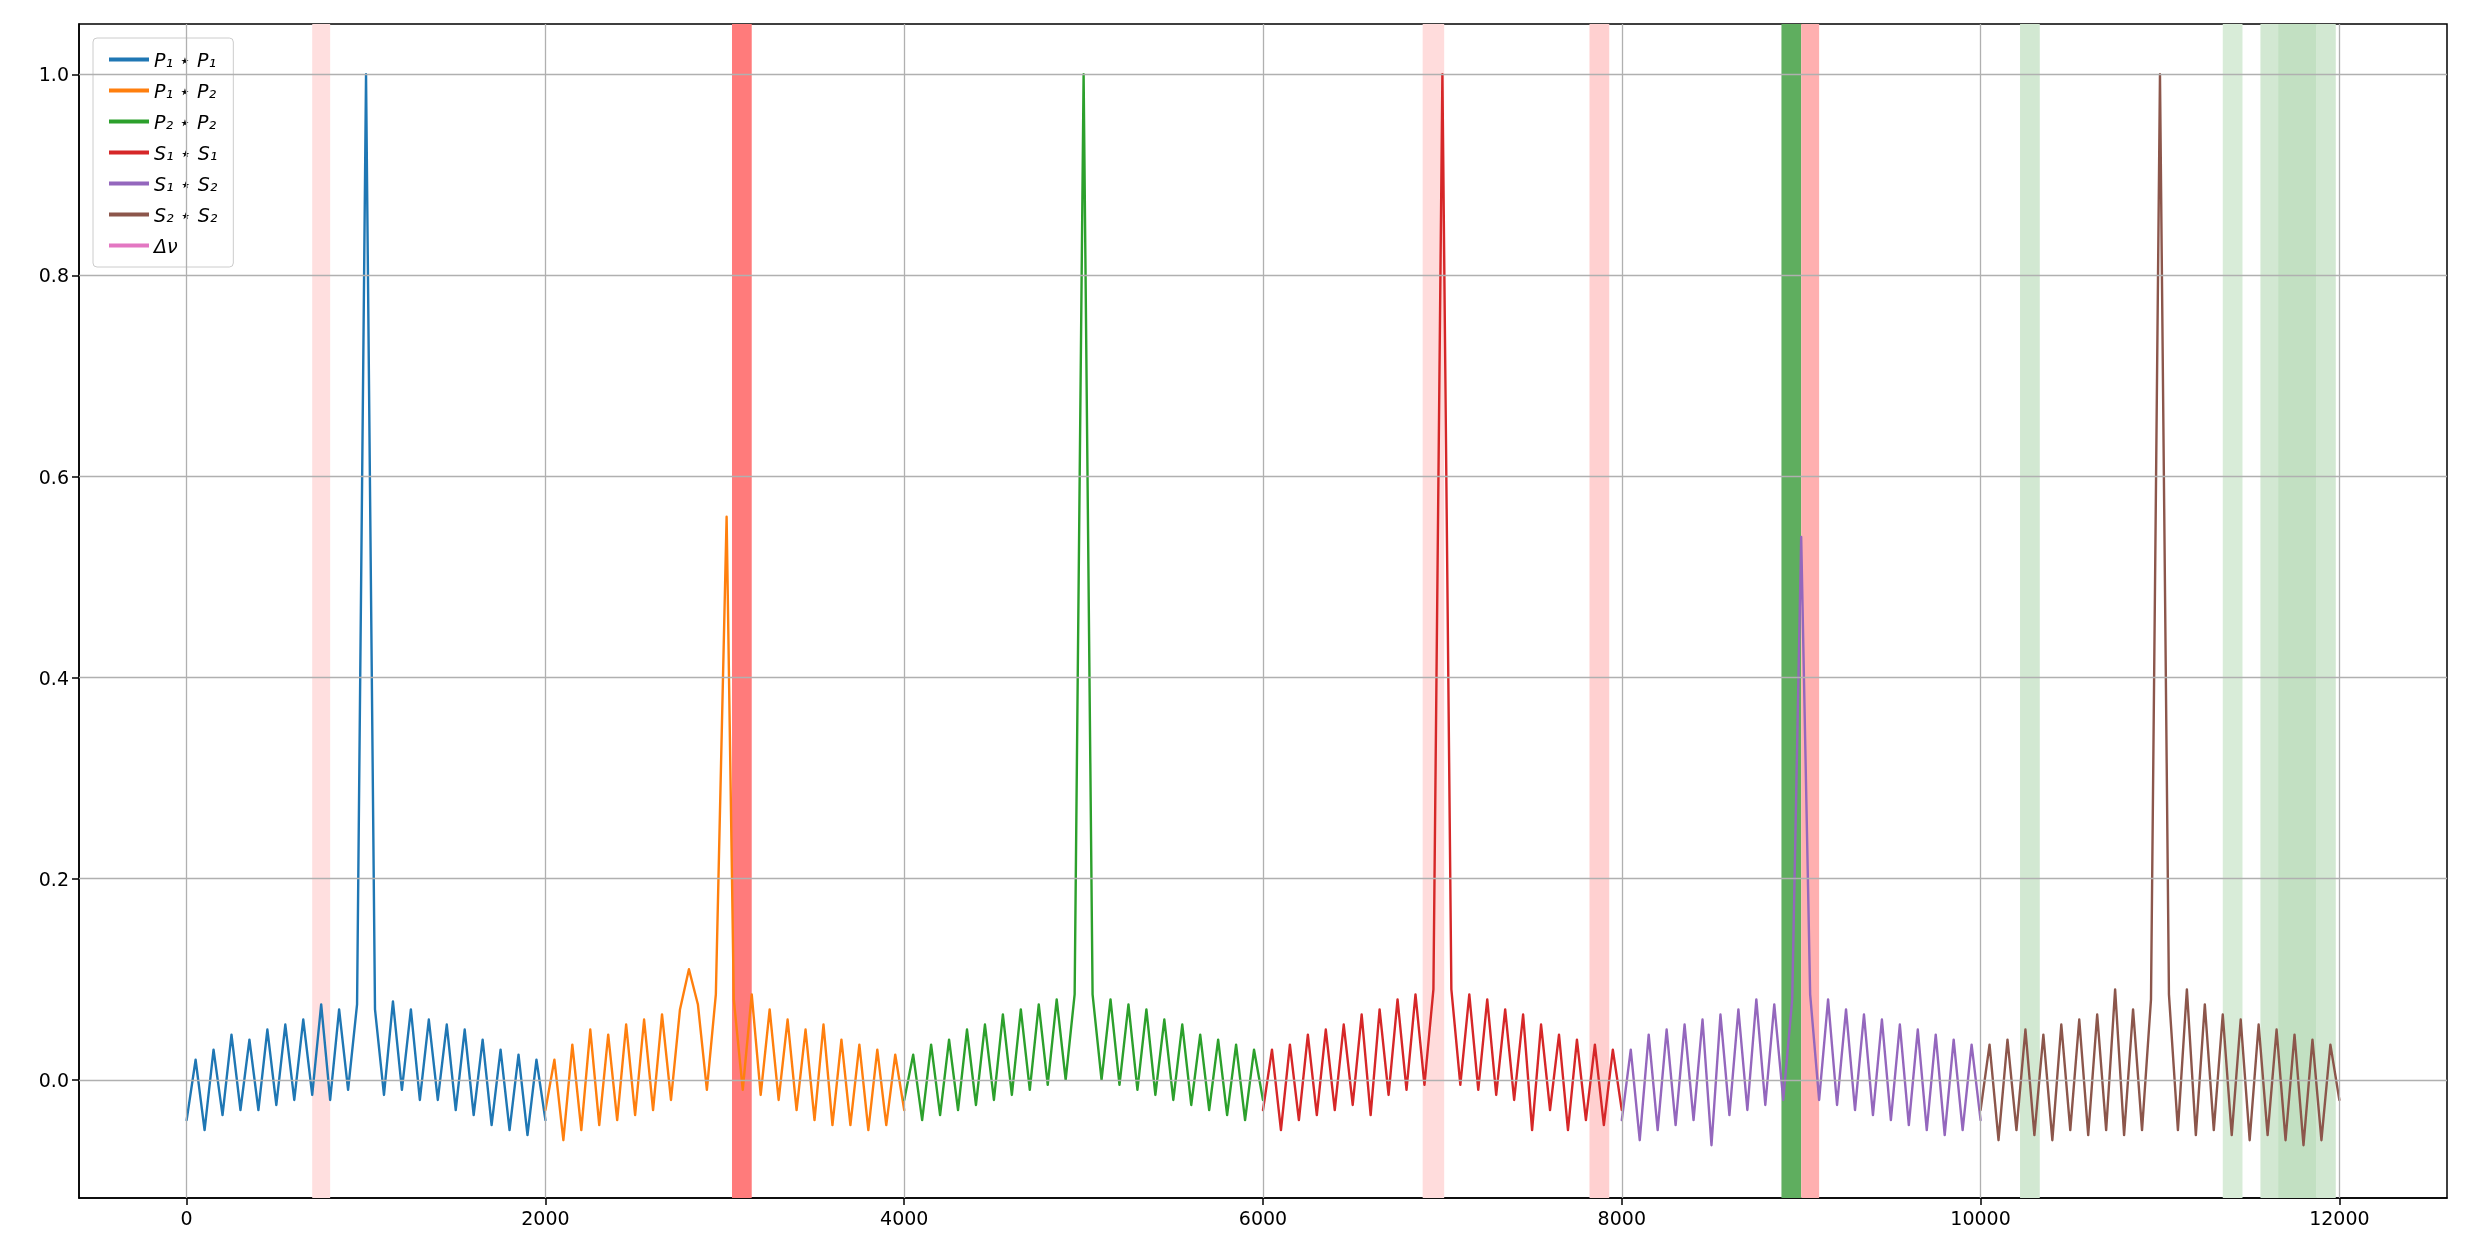 The width and height of the screenshot is (2471, 1259). Describe the element at coordinates (545, 1217) in the screenshot. I see `x-tick-label: 2000` at that location.